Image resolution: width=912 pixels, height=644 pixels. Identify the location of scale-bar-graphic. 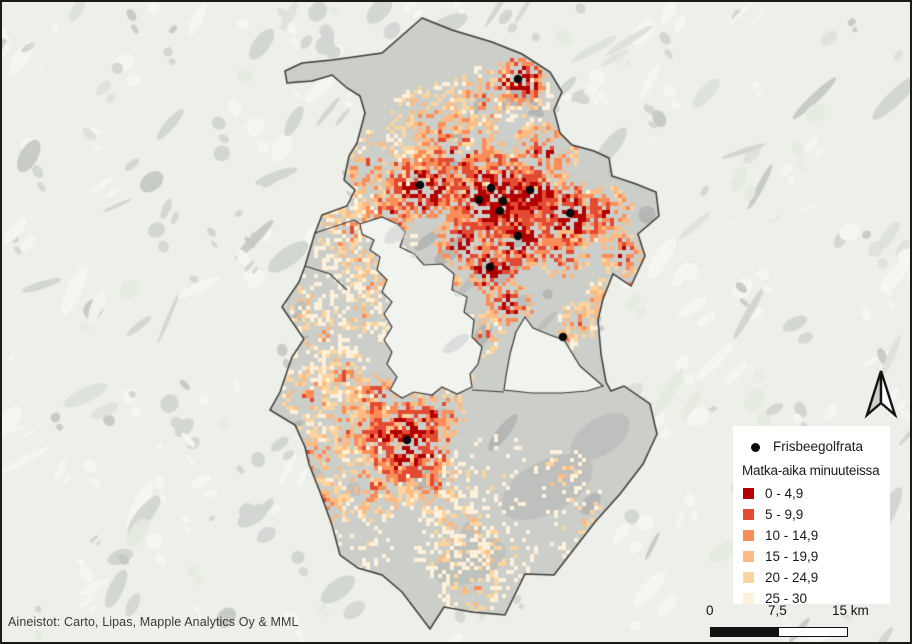
(779, 632).